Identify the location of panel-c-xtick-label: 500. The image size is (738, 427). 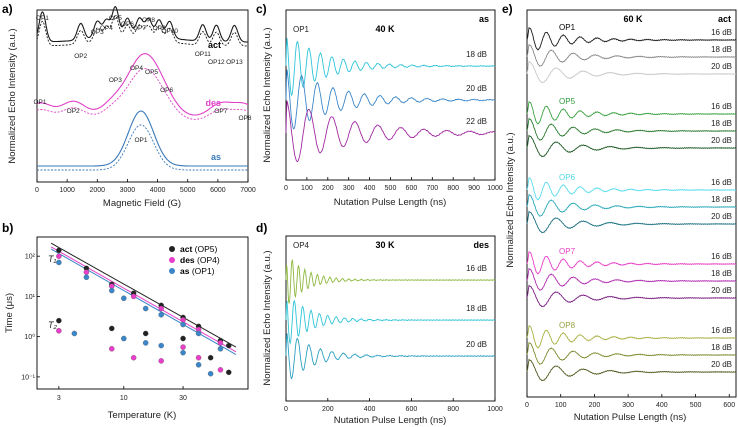
(391, 188).